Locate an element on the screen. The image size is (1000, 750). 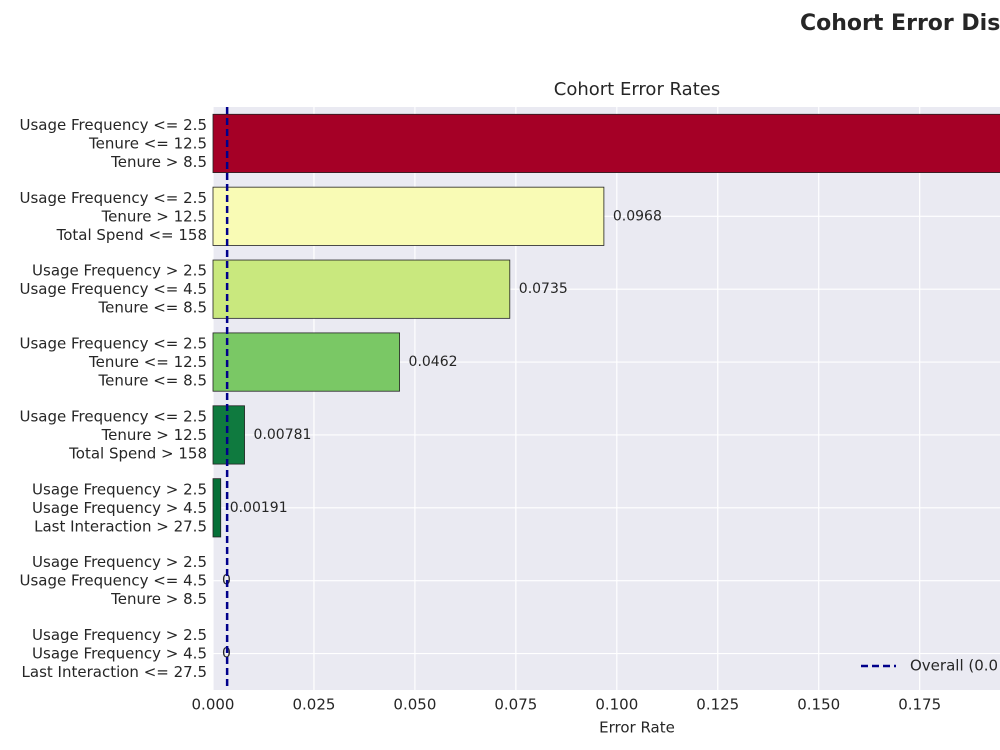
y-tick-label-line: Total Spend > 158 is located at coordinates (137, 453).